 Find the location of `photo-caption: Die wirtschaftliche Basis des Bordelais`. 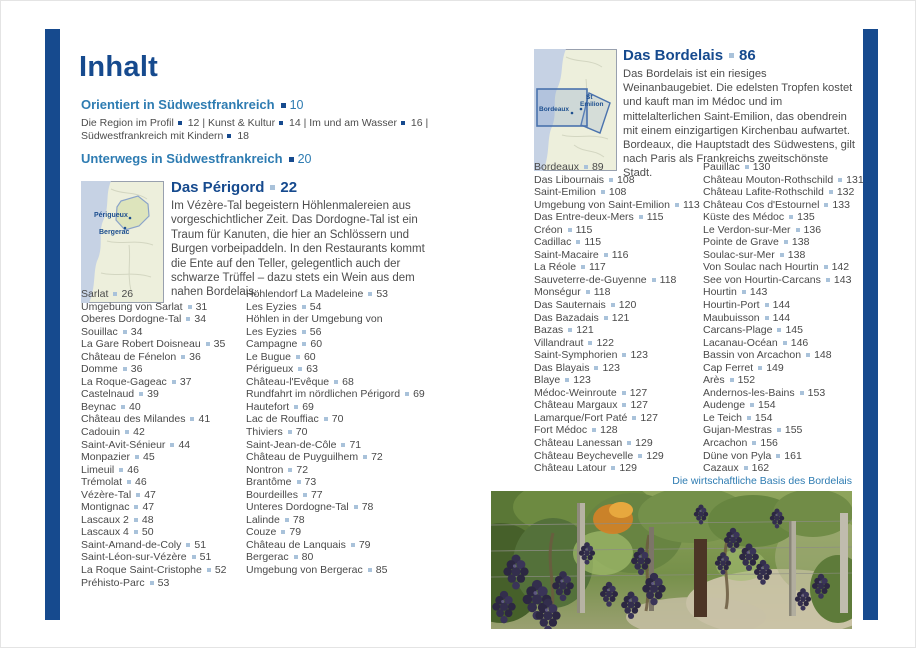

photo-caption: Die wirtschaftliche Basis des Bordelais is located at coordinates (762, 481).